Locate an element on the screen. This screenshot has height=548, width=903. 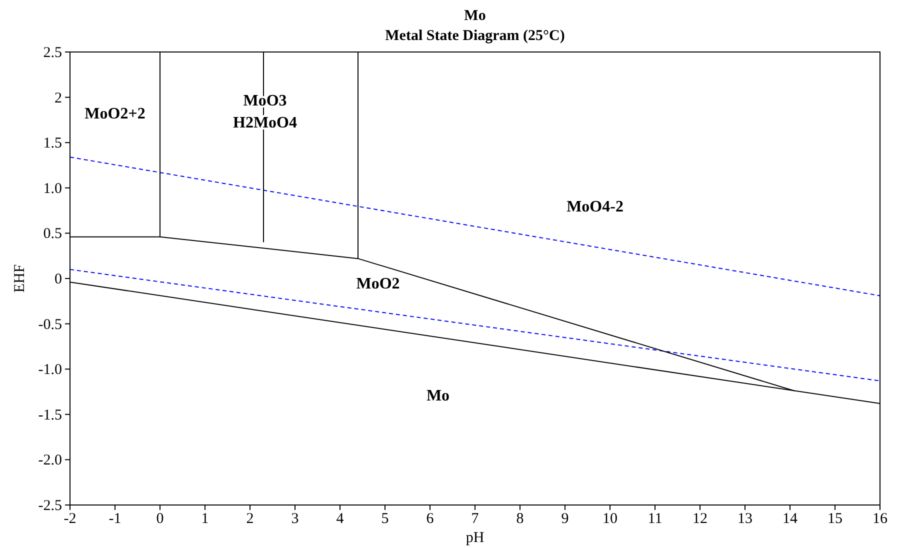
y-axis-title: EHF is located at coordinates (20, 278).